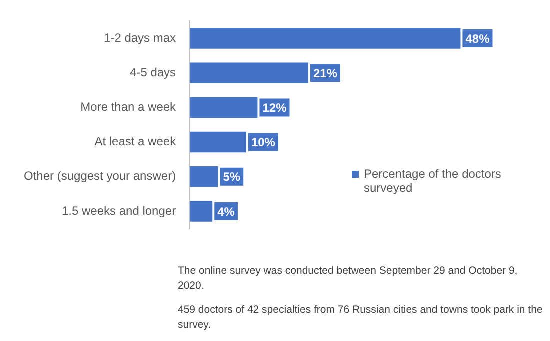  I want to click on legend-label: Percentage of the doctors surveyed, so click(433, 181).